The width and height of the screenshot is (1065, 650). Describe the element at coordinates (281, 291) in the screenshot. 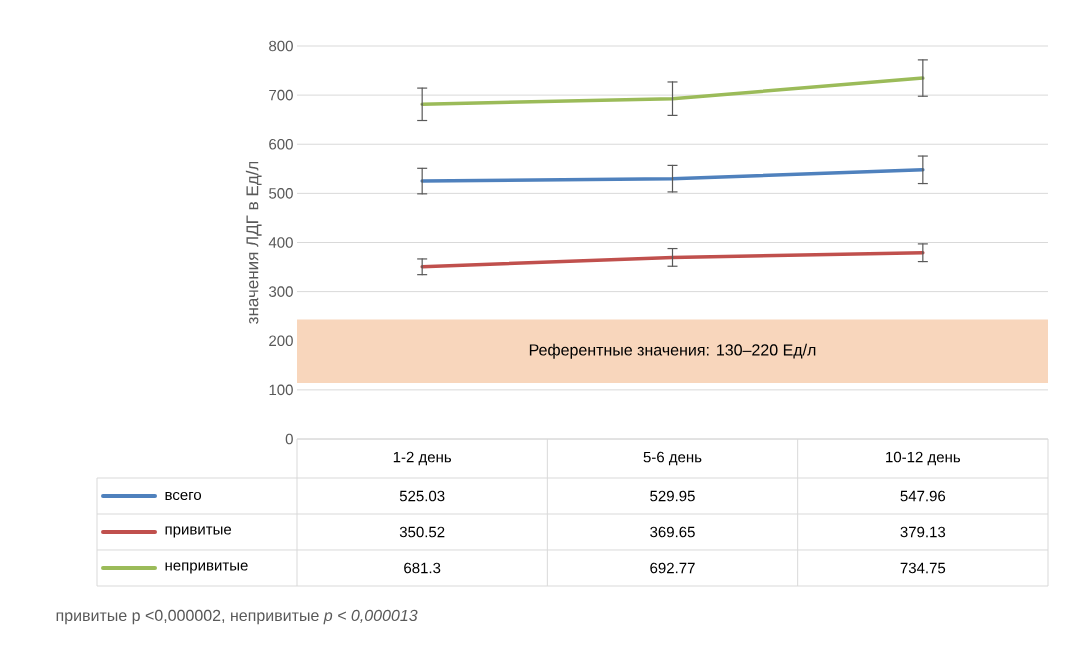

I see `y-tick-label: 300` at that location.